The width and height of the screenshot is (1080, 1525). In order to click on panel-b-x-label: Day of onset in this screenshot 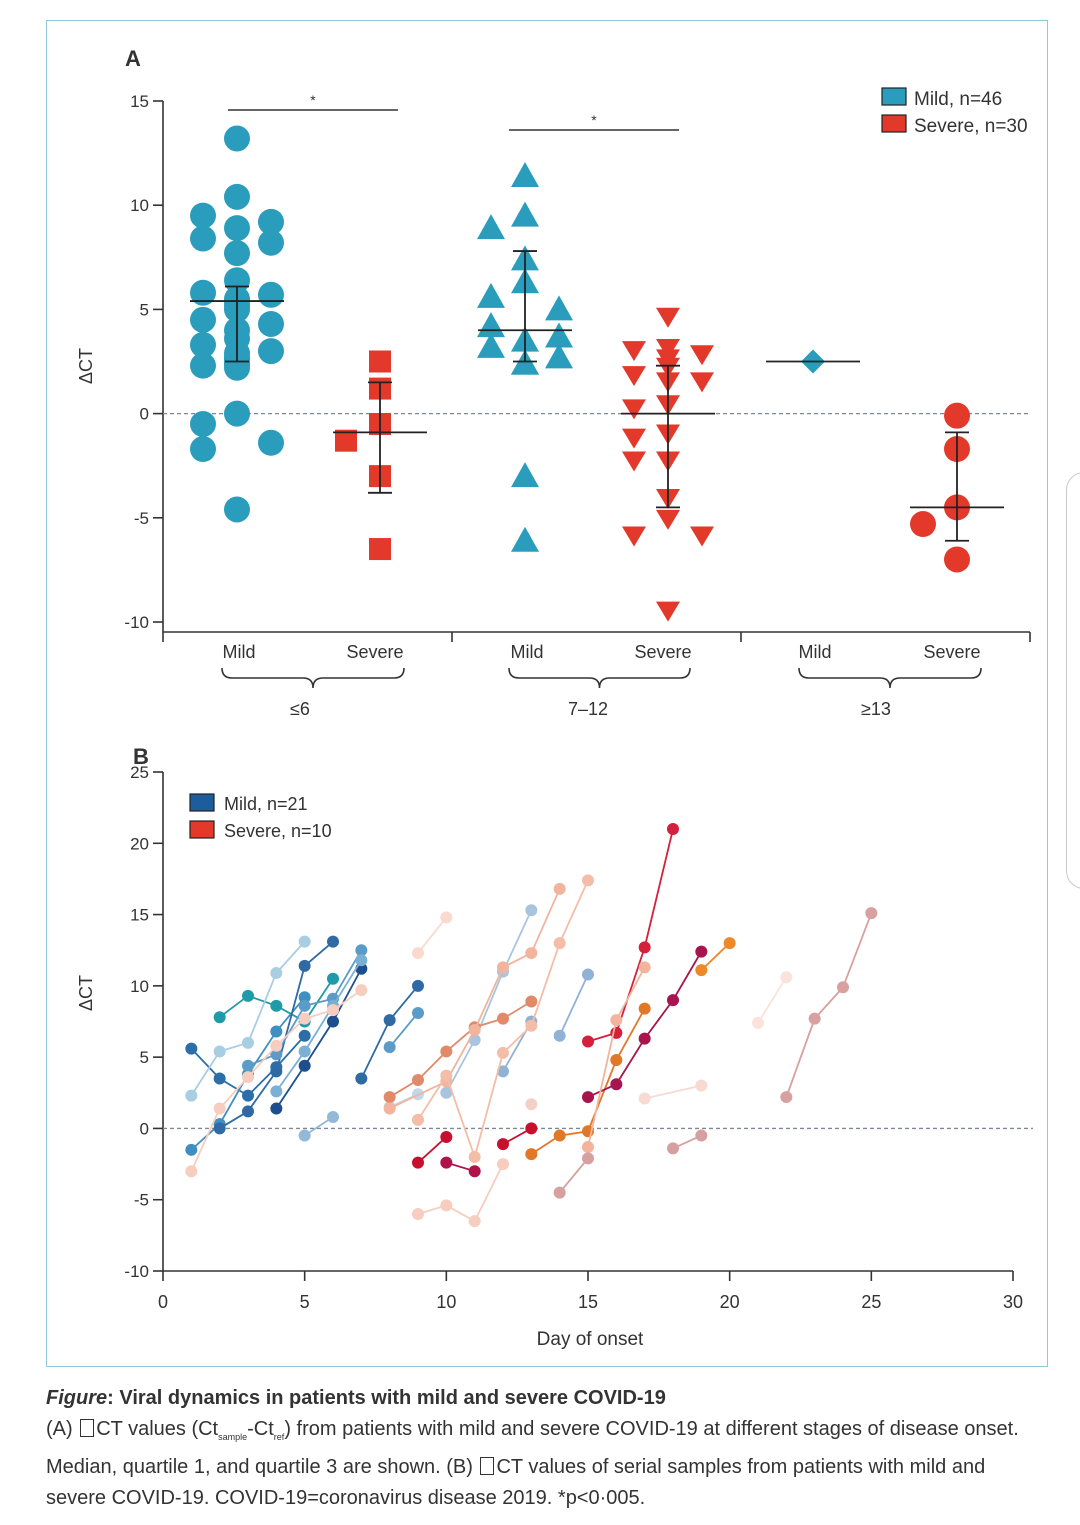, I will do `click(590, 1339)`.